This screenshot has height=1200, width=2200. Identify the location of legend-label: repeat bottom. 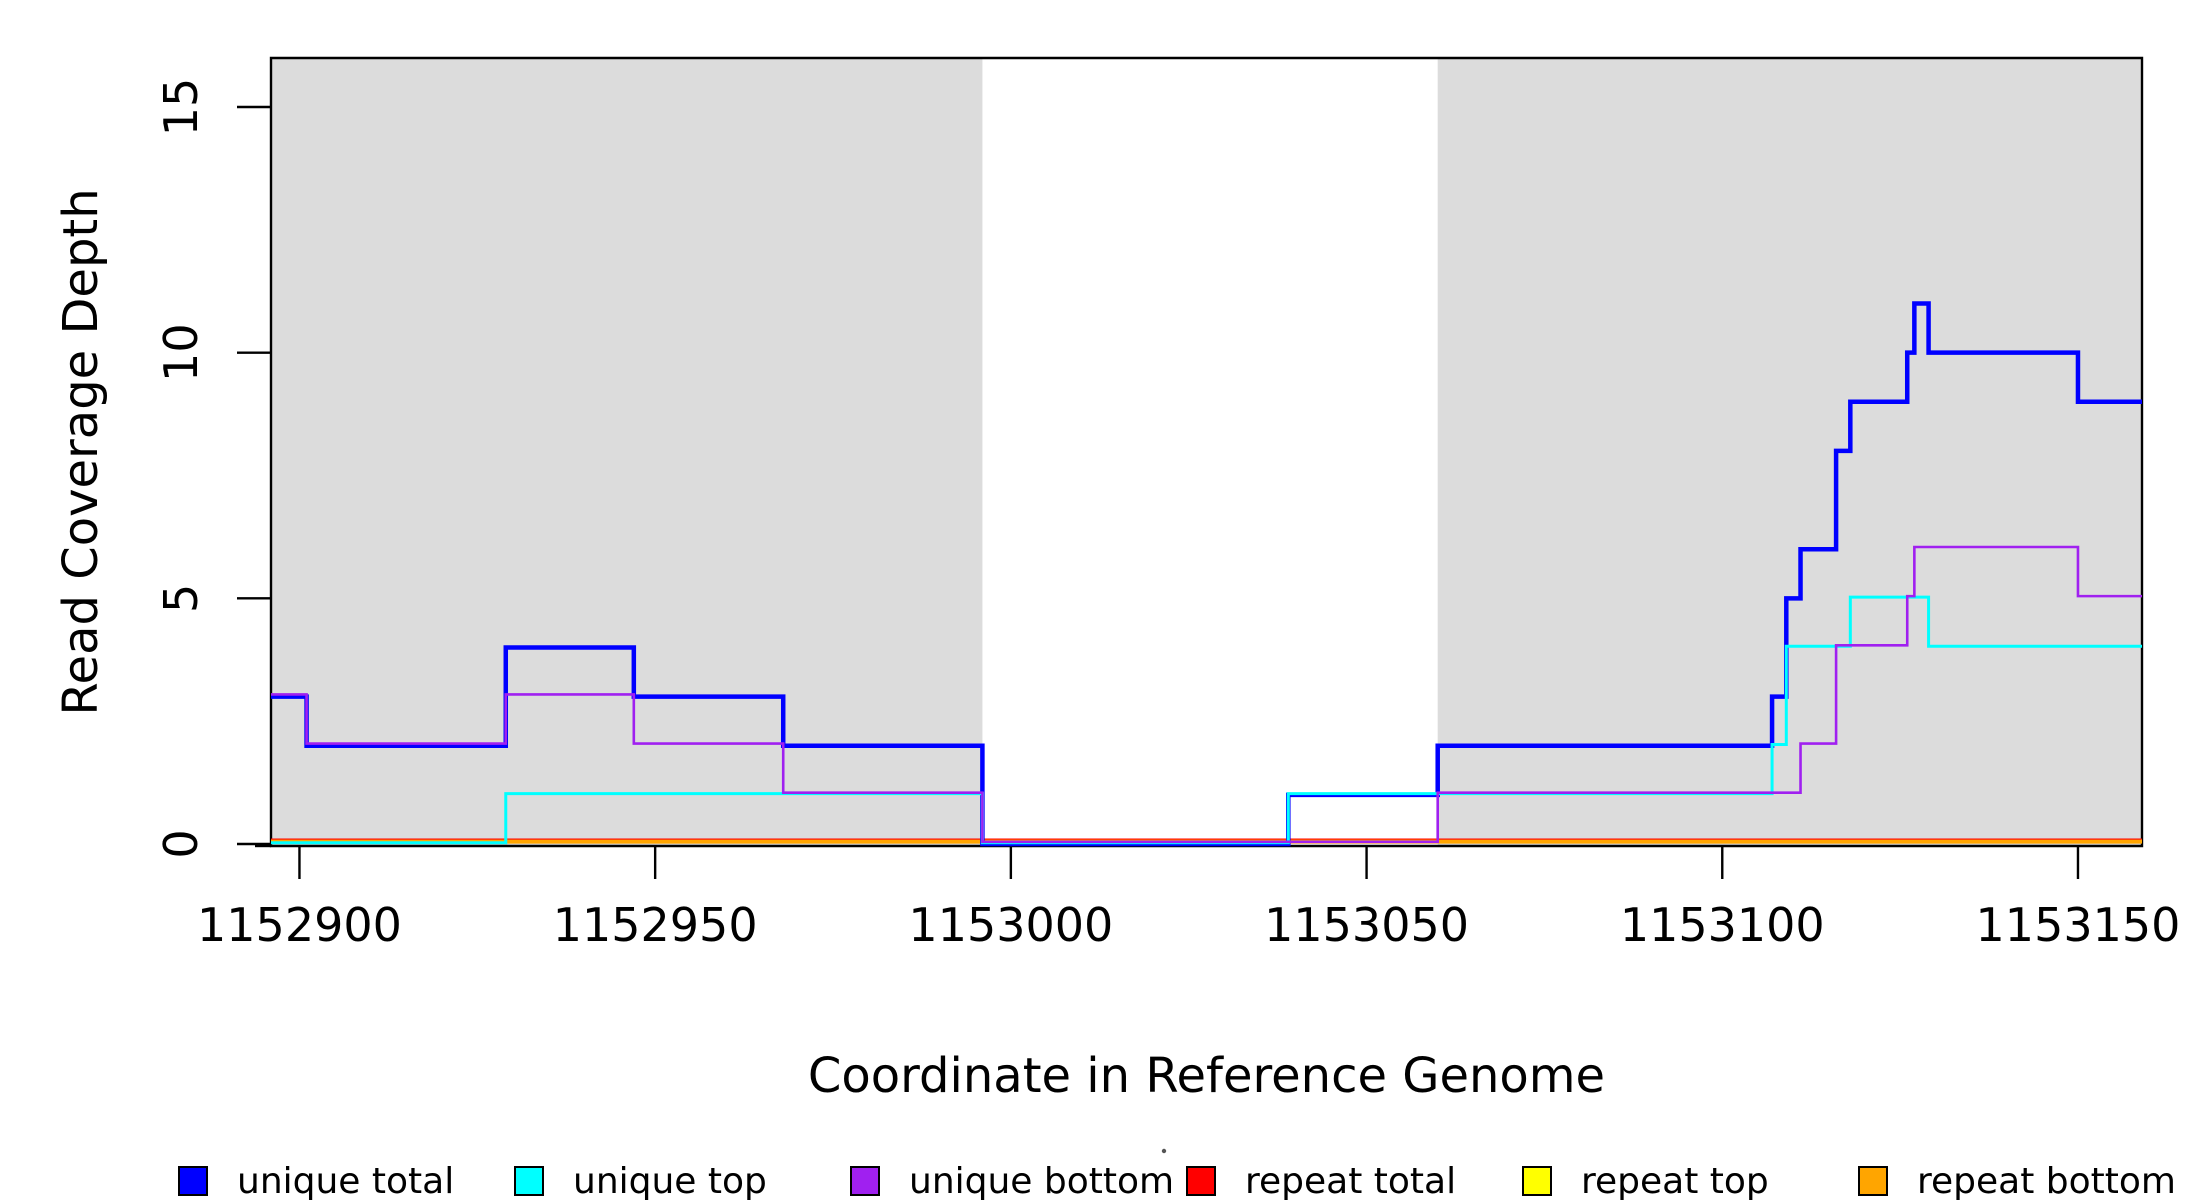
(2046, 1180).